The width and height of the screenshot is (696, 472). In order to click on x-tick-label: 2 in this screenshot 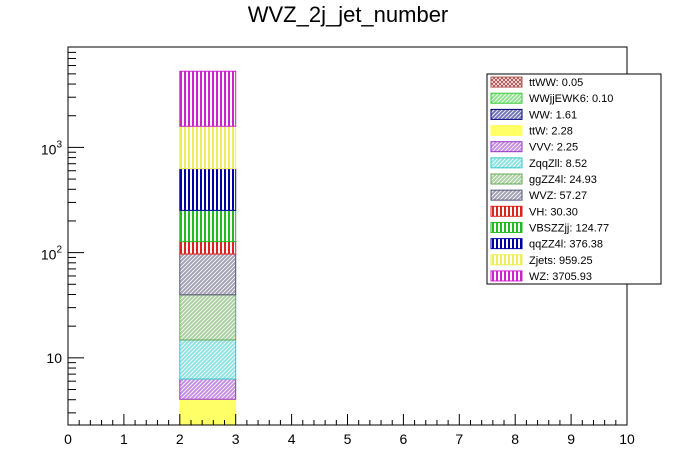, I will do `click(180, 439)`.